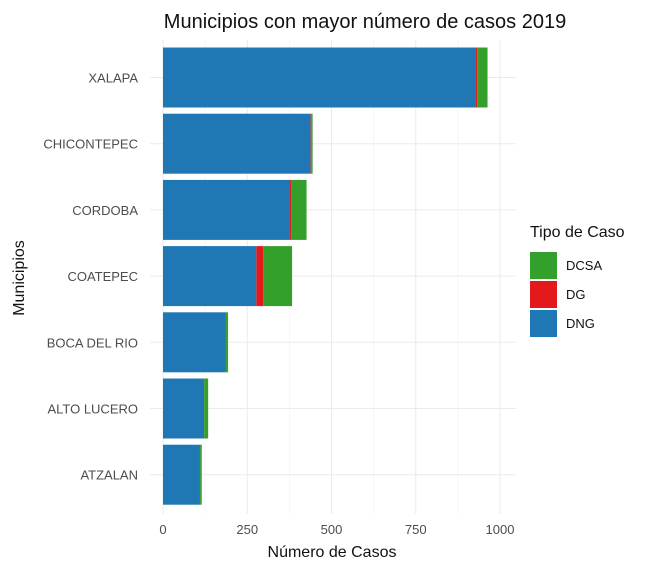 The width and height of the screenshot is (656, 573). Describe the element at coordinates (92, 409) in the screenshot. I see `y-tick-label: ALTO LUCERO` at that location.